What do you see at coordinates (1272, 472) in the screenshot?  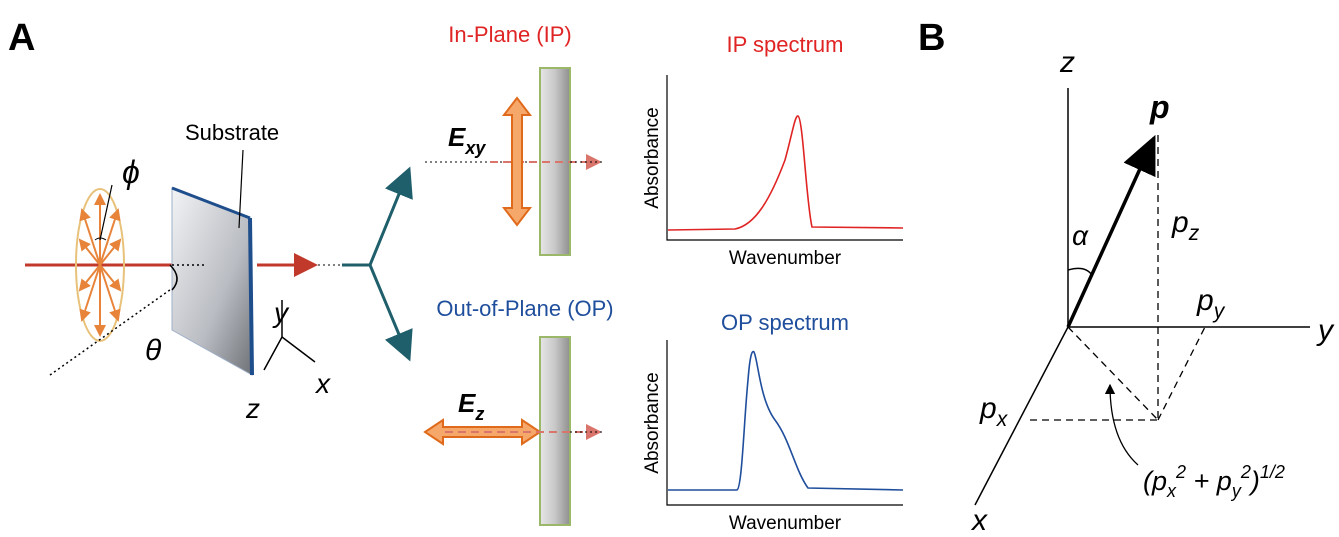 I see `formula-superscript: 1/2` at bounding box center [1272, 472].